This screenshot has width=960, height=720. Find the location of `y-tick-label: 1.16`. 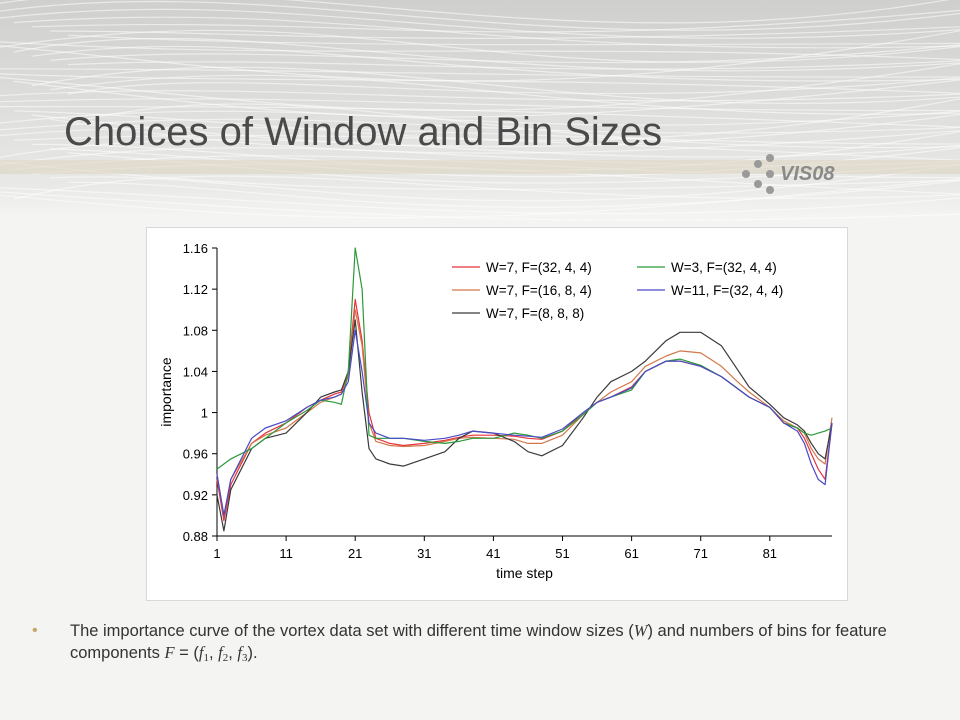

y-tick-label: 1.16 is located at coordinates (195, 248).